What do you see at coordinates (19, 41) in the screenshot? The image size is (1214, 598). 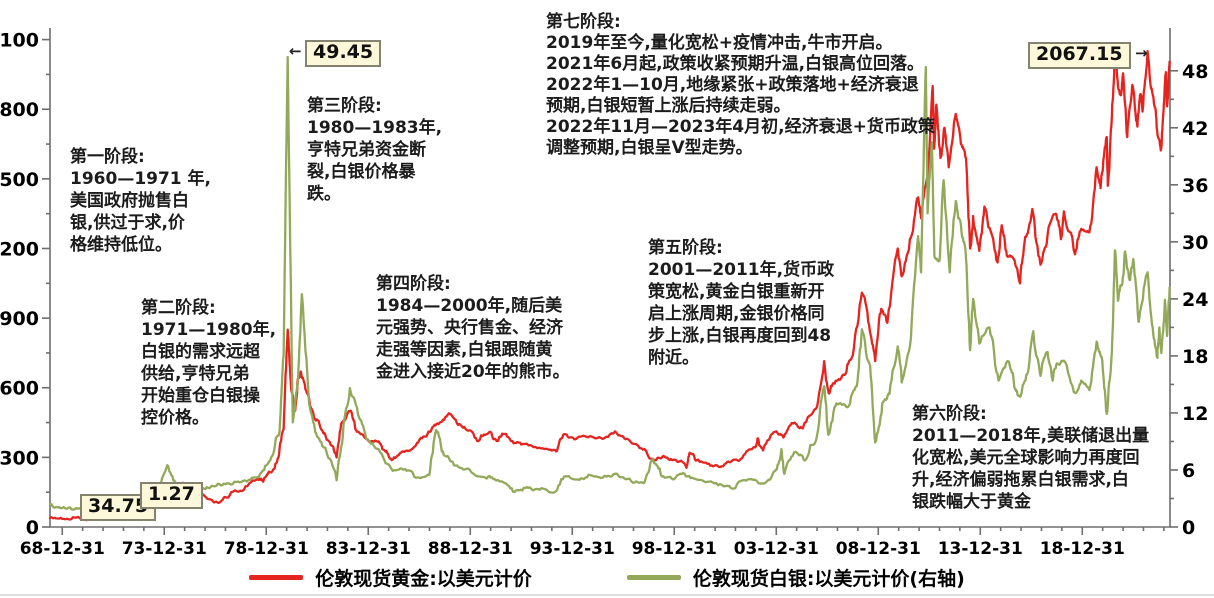 I see `svg-text: 2100` at bounding box center [19, 41].